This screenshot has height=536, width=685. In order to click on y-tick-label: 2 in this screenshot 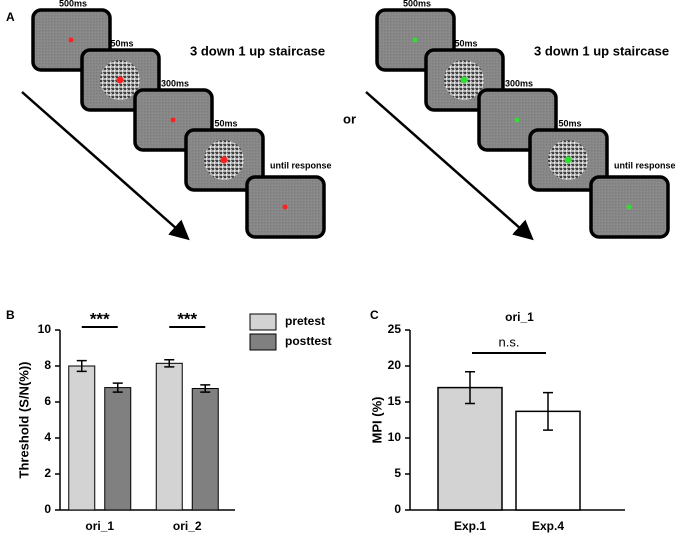, I will do `click(47, 473)`.